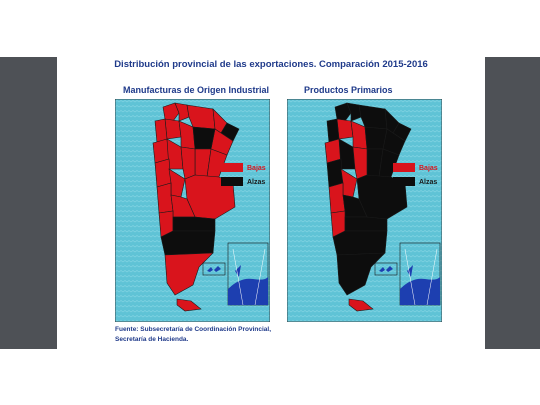 This screenshot has height=405, width=540. Describe the element at coordinates (512, 203) in the screenshot. I see `right-gray-margin` at that location.